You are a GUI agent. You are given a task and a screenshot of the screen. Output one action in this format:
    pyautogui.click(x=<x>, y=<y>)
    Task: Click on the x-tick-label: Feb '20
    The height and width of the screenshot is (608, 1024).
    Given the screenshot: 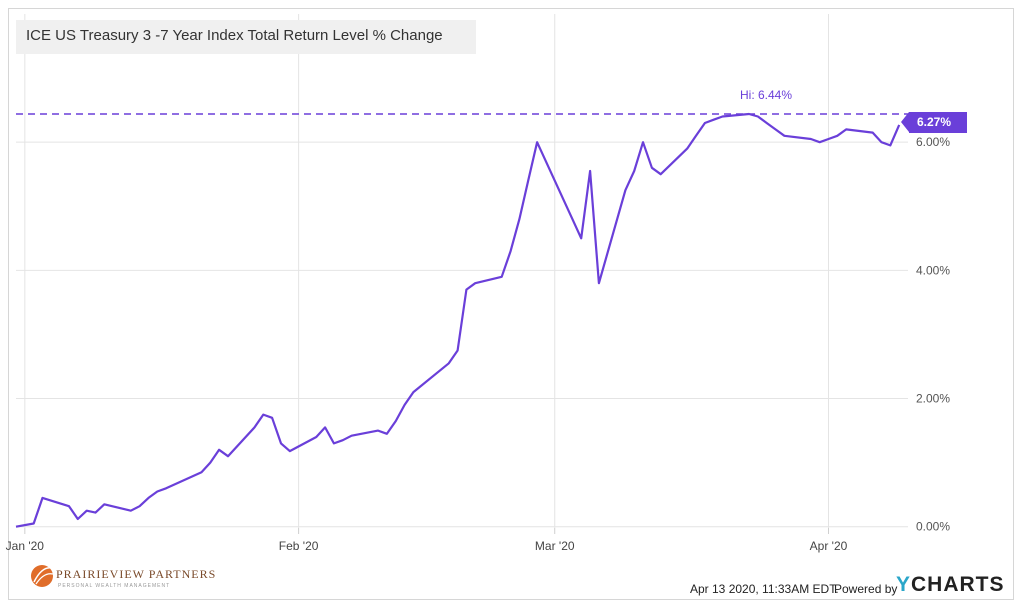 What is the action you would take?
    pyautogui.click(x=299, y=546)
    